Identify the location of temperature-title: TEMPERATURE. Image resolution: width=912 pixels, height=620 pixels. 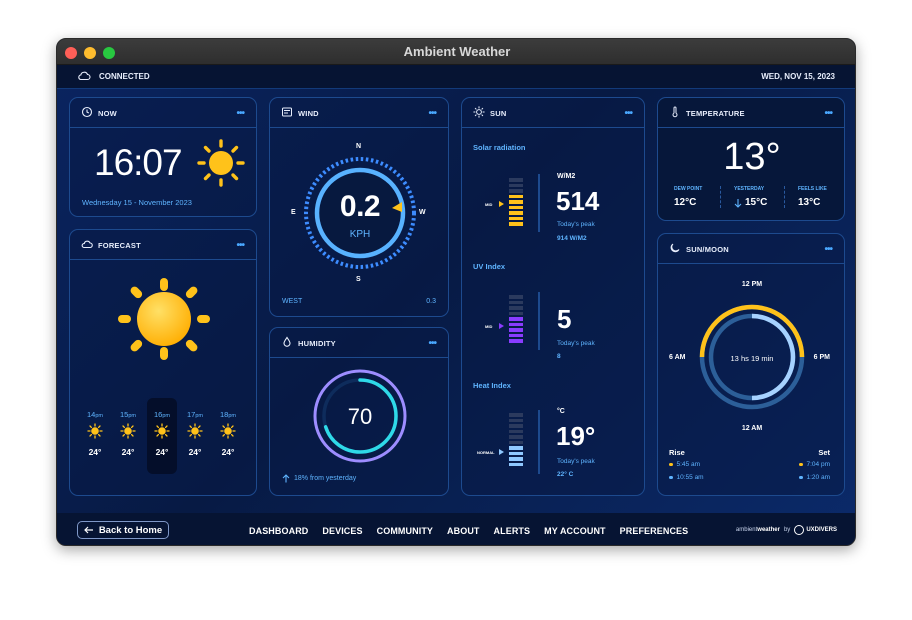
(715, 113).